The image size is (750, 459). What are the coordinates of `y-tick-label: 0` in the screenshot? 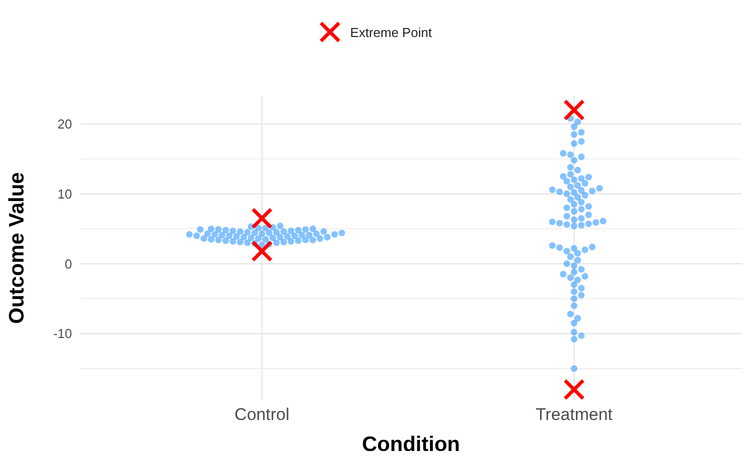 It's located at (68, 264).